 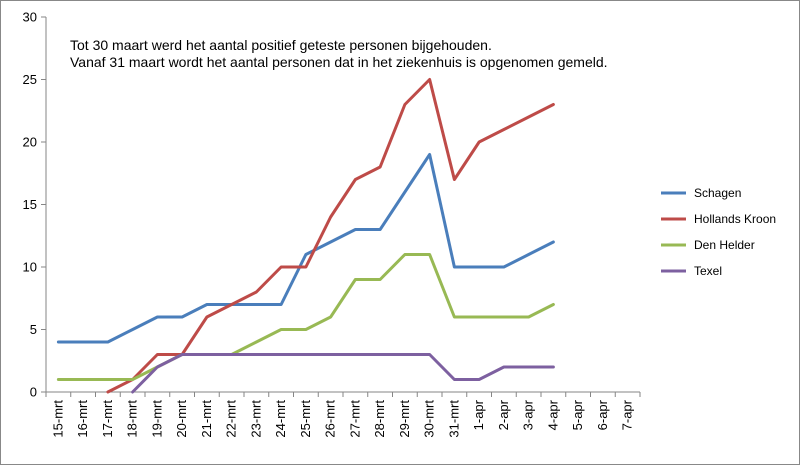 What do you see at coordinates (30, 17) in the screenshot?
I see `y-tick-label: 30` at bounding box center [30, 17].